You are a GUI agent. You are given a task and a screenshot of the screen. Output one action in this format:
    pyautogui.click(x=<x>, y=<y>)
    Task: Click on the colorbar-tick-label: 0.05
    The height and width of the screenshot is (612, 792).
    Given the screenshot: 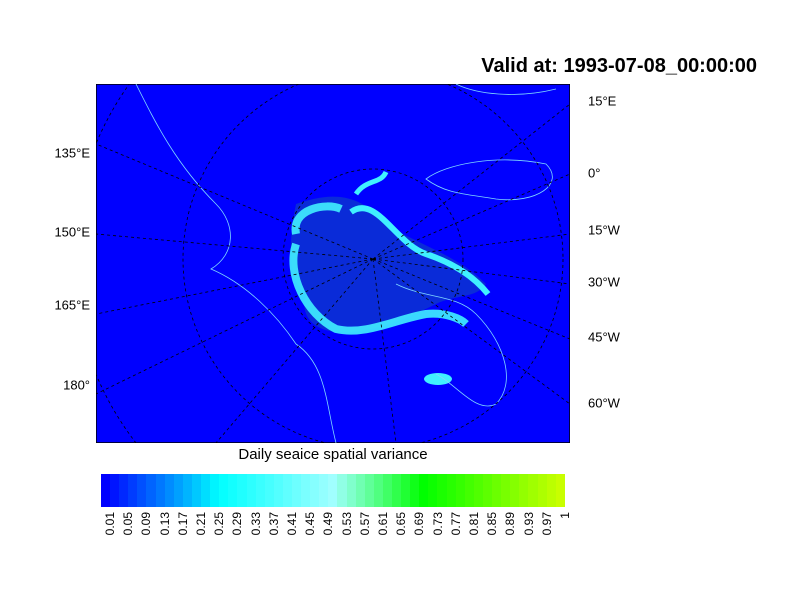 What is the action you would take?
    pyautogui.click(x=128, y=524)
    